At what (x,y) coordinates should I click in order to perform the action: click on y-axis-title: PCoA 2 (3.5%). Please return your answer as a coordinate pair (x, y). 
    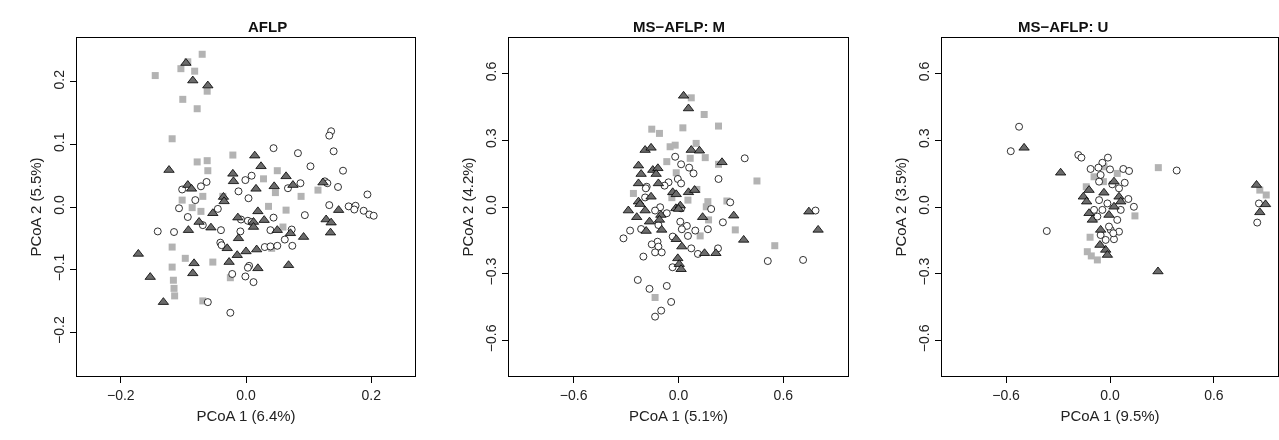
    Looking at the image, I should click on (900, 207).